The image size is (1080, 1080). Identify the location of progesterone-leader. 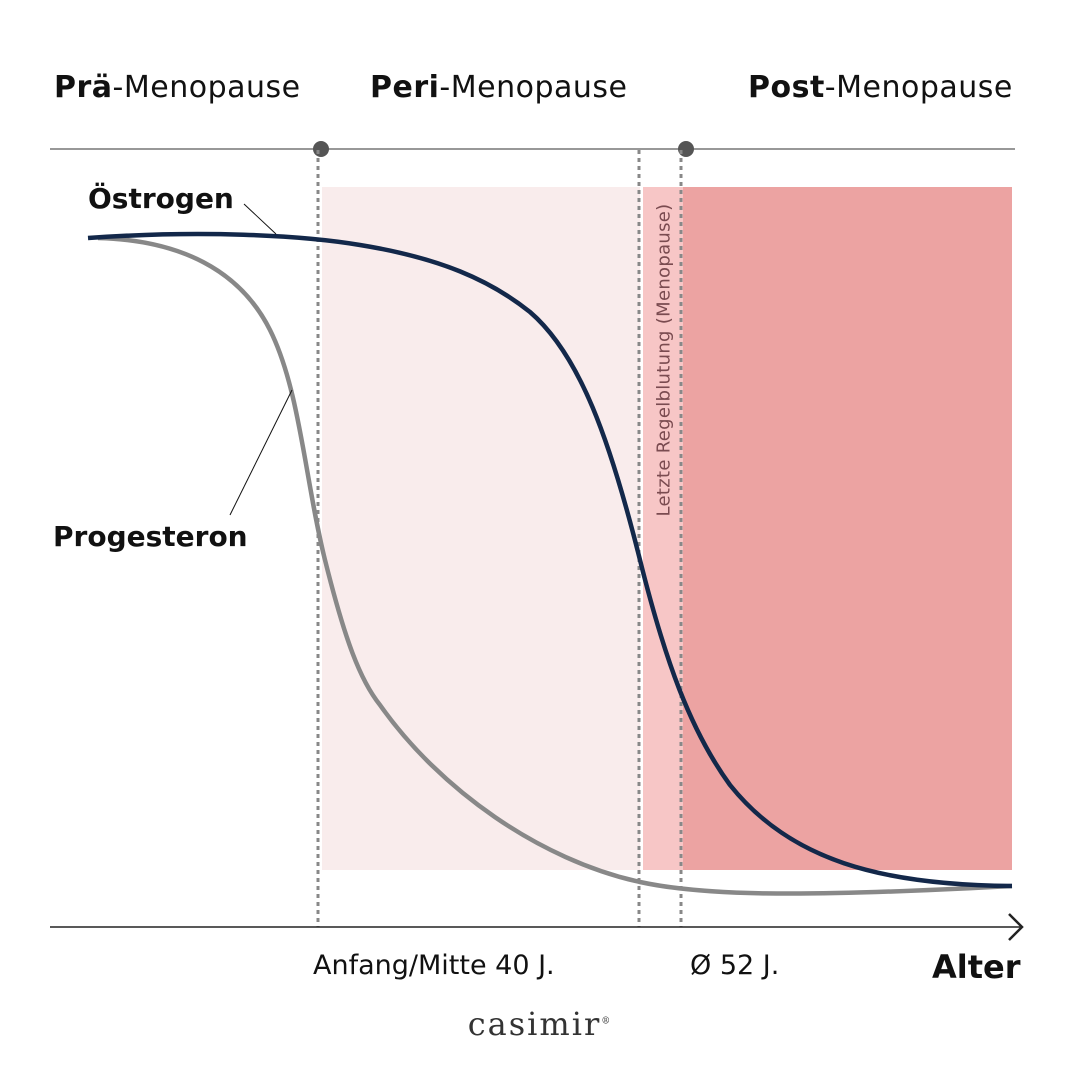
(261, 452).